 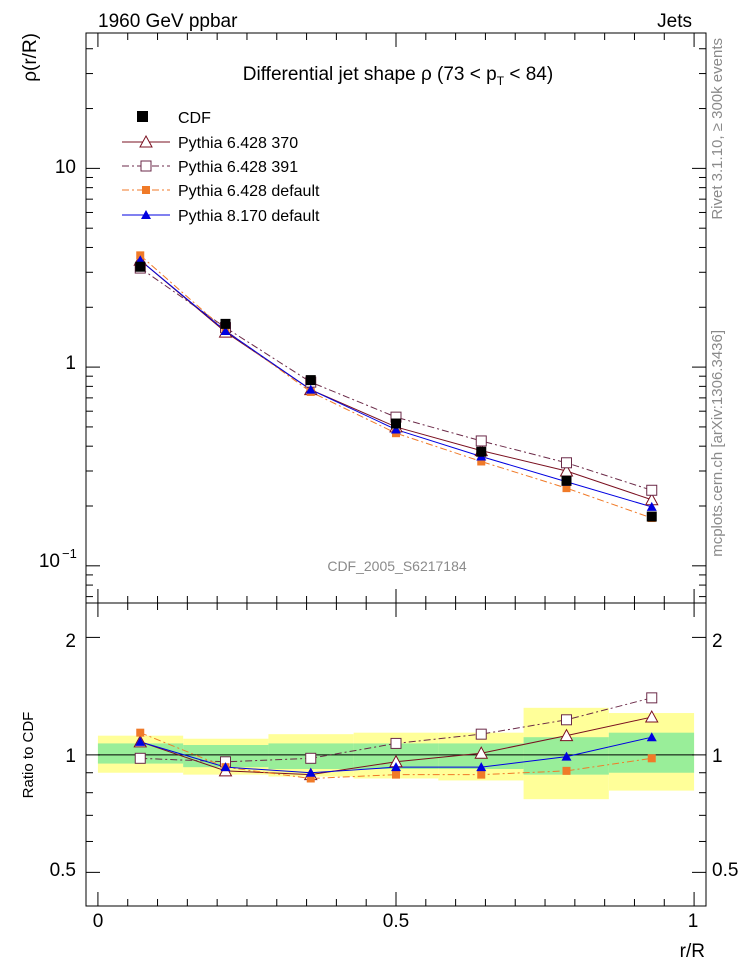 What do you see at coordinates (238, 167) in the screenshot?
I see `legend-label-pythia6-391: Pythia 6.428 391` at bounding box center [238, 167].